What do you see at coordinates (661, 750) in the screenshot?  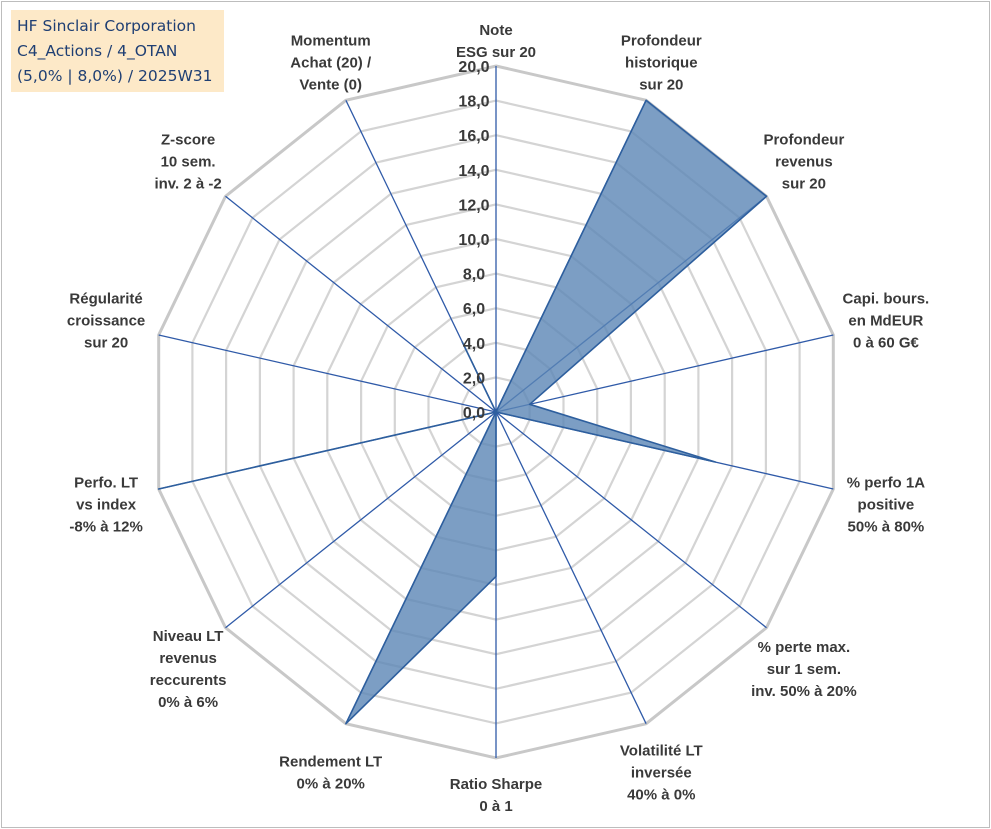 I see `axis-label-6-line-0: Volatilité LT` at bounding box center [661, 750].